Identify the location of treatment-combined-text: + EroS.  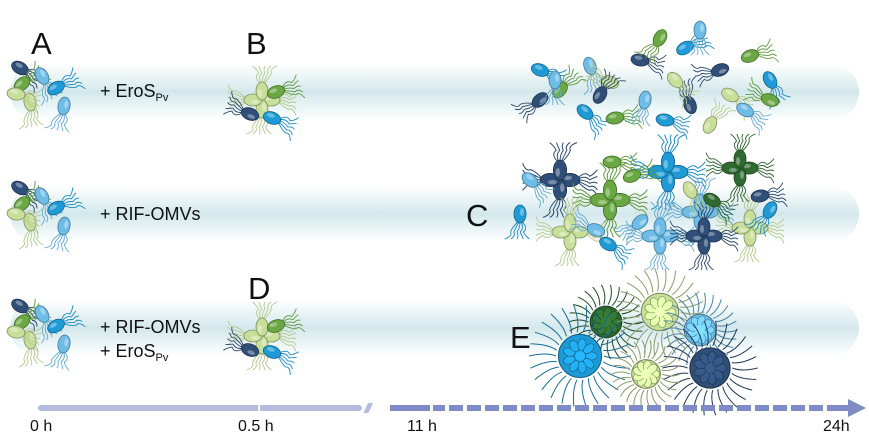
(128, 351).